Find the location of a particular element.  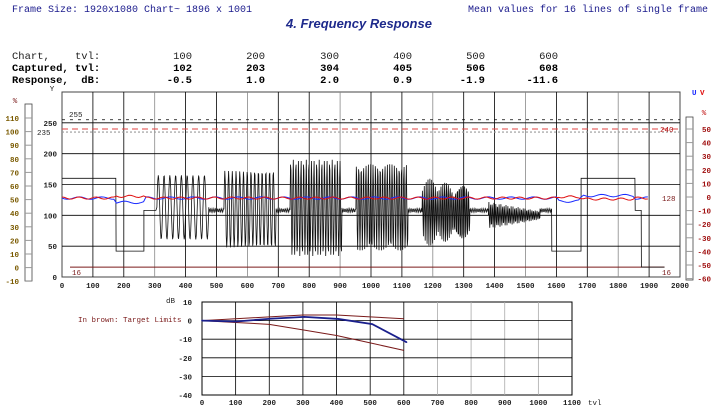

x-tick-label: 1500 is located at coordinates (525, 287).